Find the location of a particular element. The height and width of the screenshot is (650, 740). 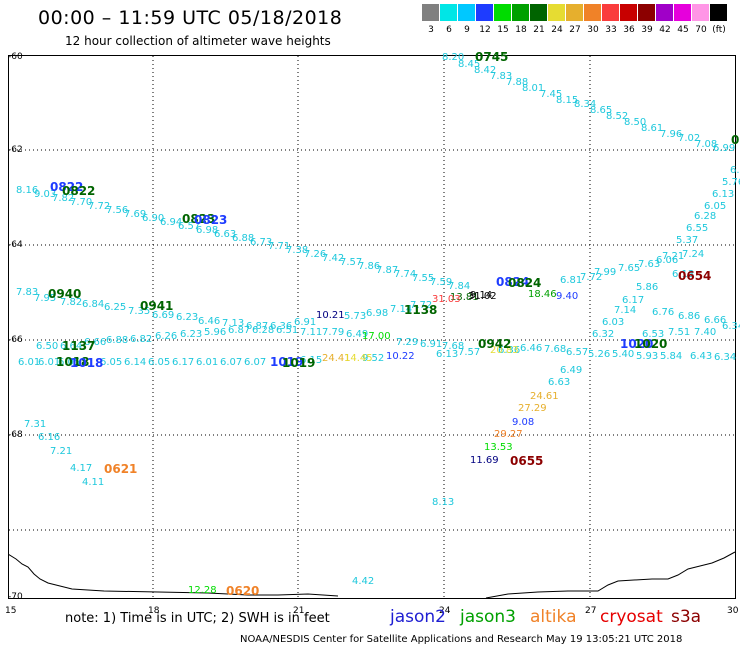

wave-height-value: 7.11 is located at coordinates (311, 332).